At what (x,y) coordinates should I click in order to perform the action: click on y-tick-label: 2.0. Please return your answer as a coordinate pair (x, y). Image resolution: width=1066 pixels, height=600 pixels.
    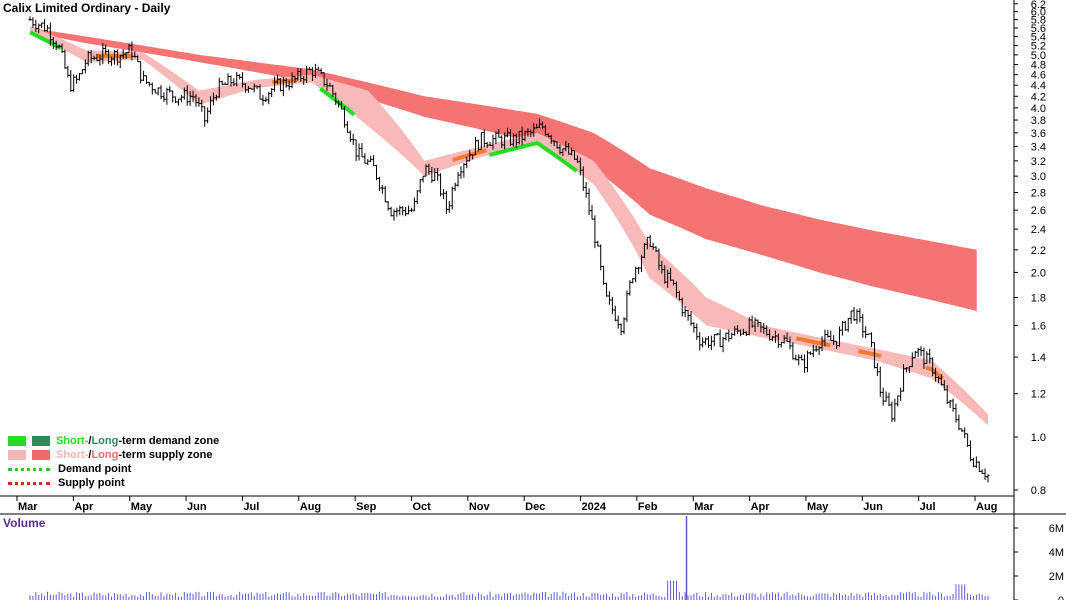
    Looking at the image, I should click on (1038, 273).